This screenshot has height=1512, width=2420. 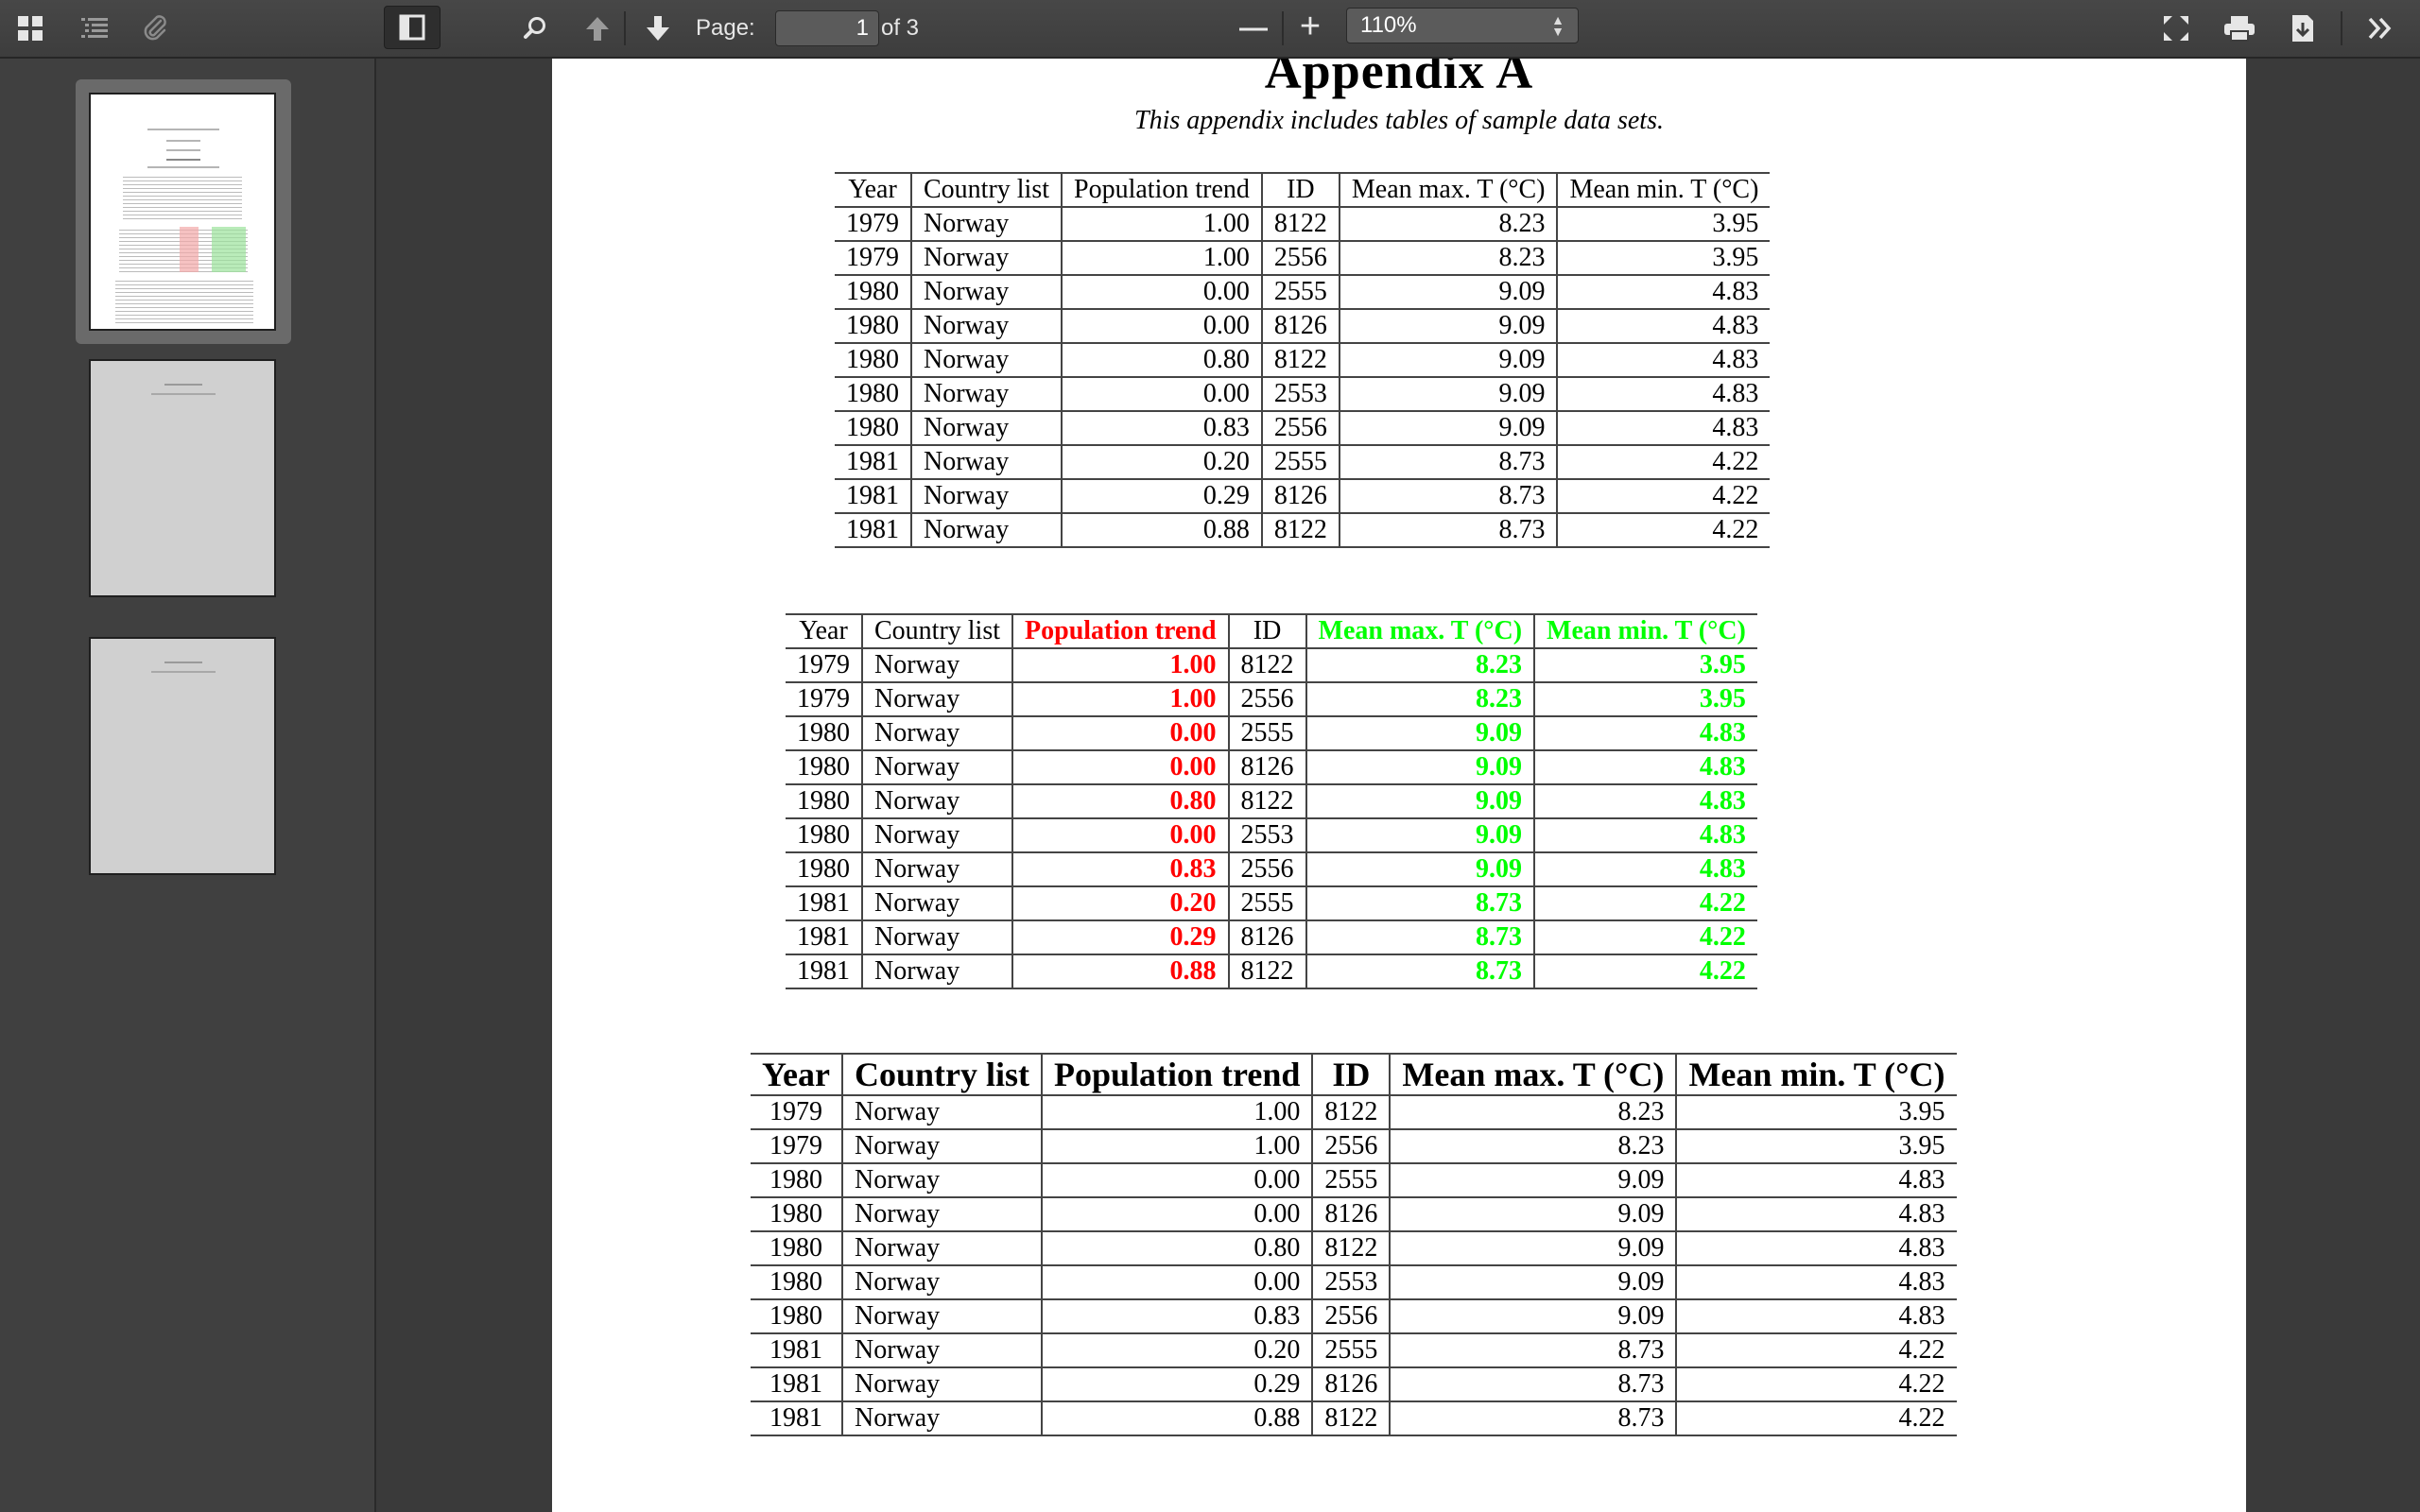 What do you see at coordinates (1310, 26) in the screenshot?
I see `zoom-in-button: +` at bounding box center [1310, 26].